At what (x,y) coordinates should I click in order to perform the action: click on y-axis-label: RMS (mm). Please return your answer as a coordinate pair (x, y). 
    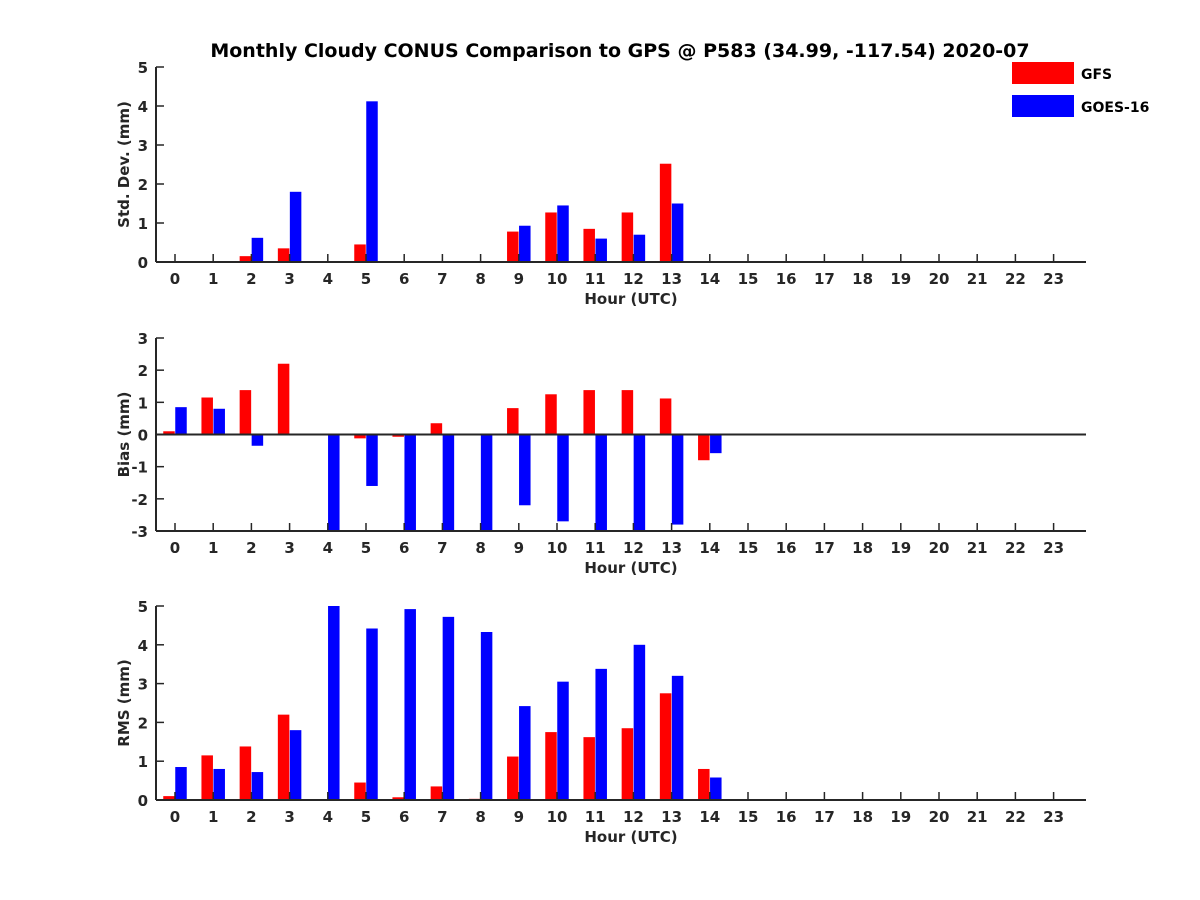
    Looking at the image, I should click on (124, 702).